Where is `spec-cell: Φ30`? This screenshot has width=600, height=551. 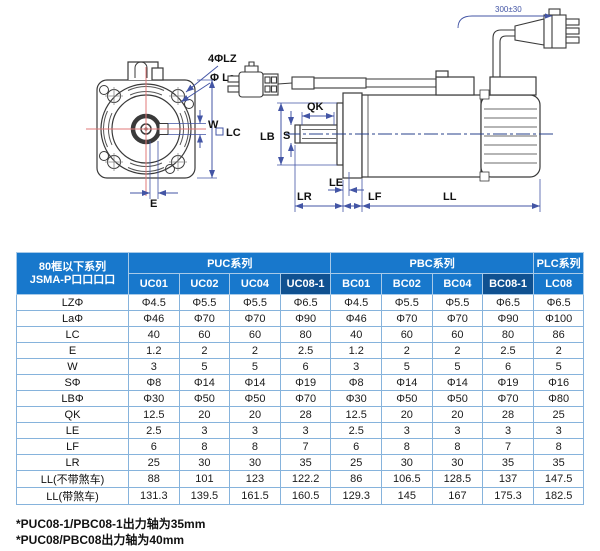
spec-cell: Φ30 is located at coordinates (154, 398).